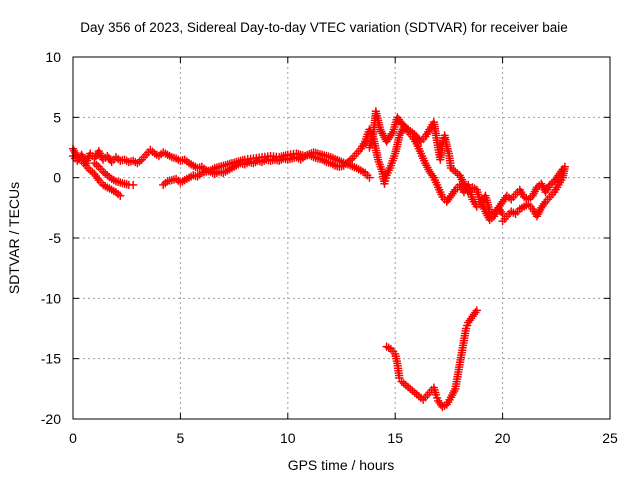  What do you see at coordinates (57, 117) in the screenshot?
I see `y-tick-label: 5` at bounding box center [57, 117].